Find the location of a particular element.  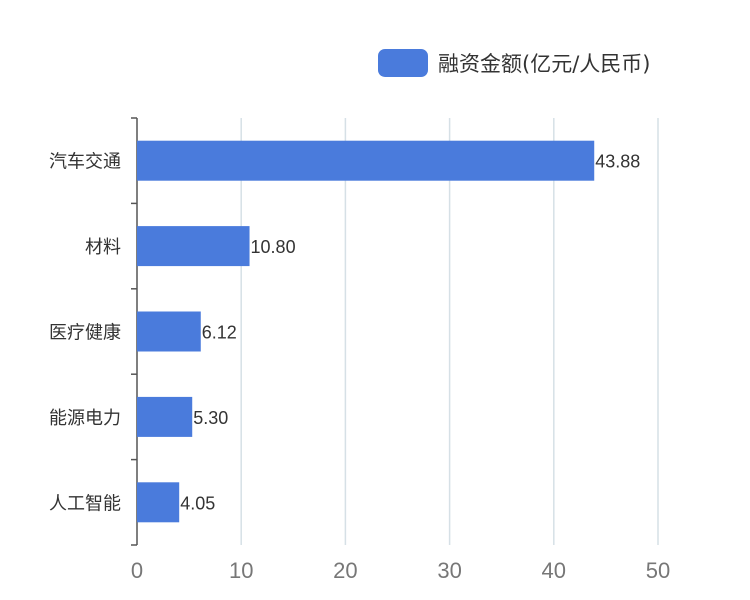

category-label: 医疗健康 is located at coordinates (85, 333).